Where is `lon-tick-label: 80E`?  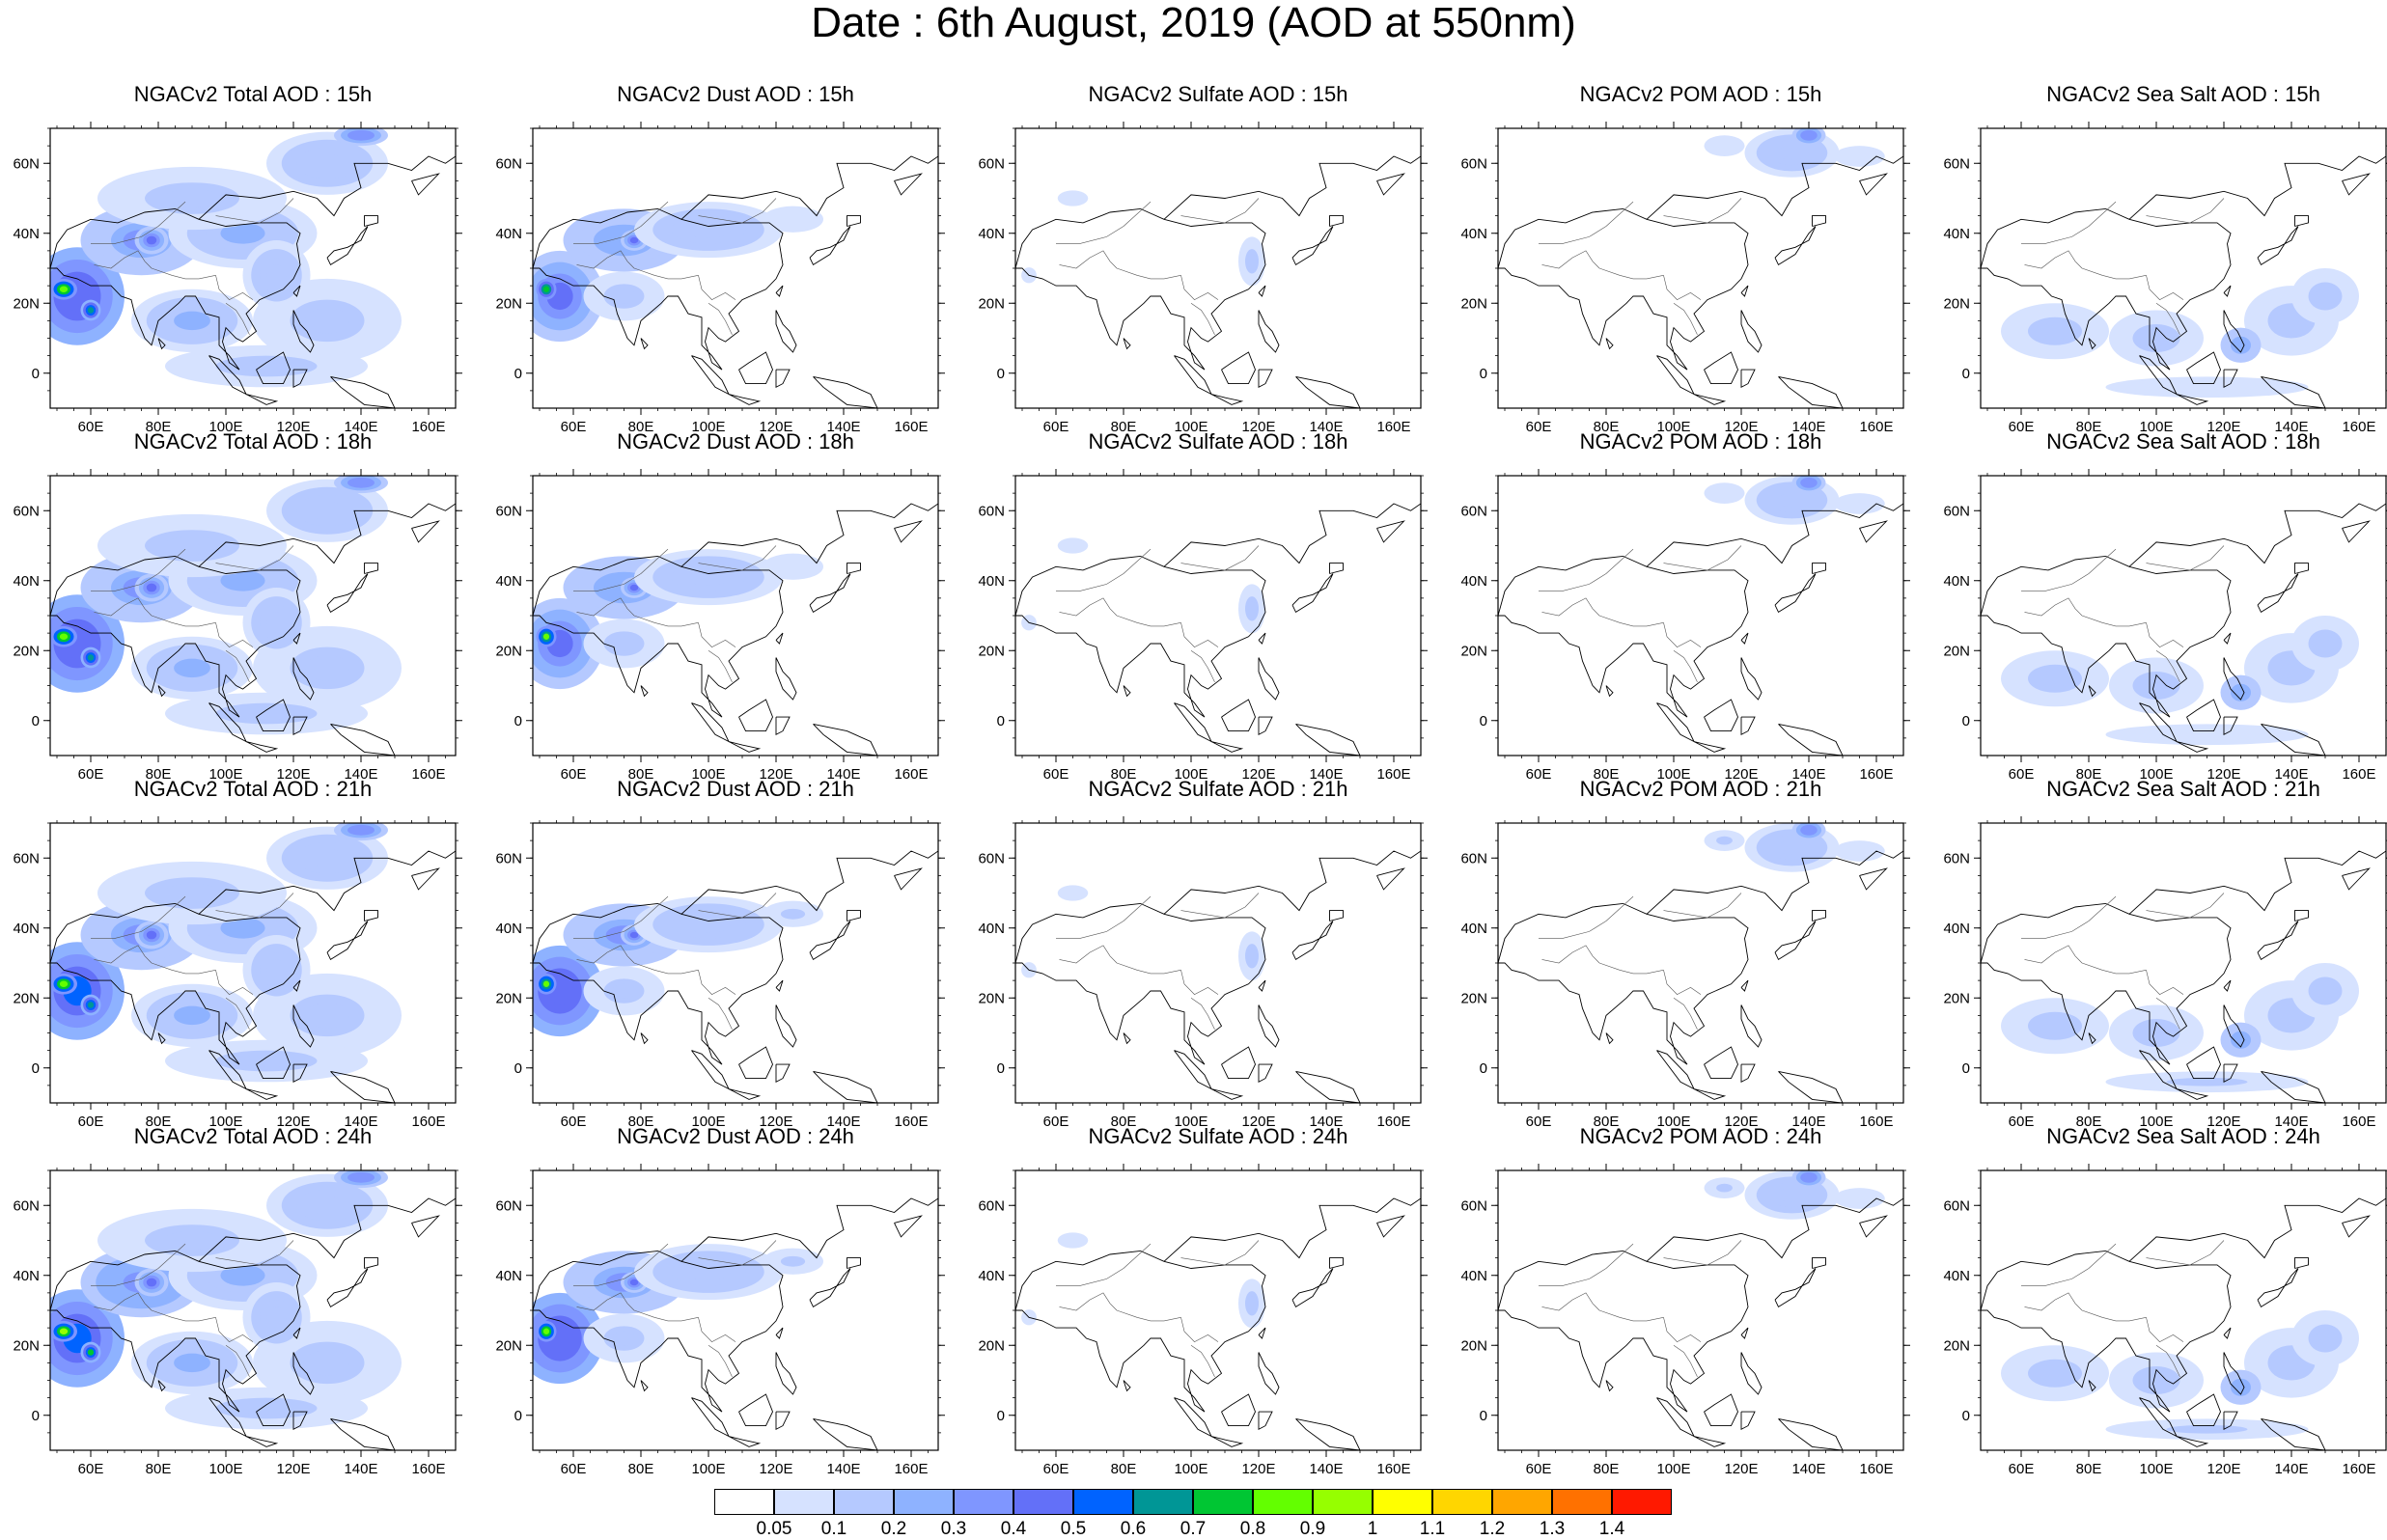 lon-tick-label: 80E is located at coordinates (2089, 1122).